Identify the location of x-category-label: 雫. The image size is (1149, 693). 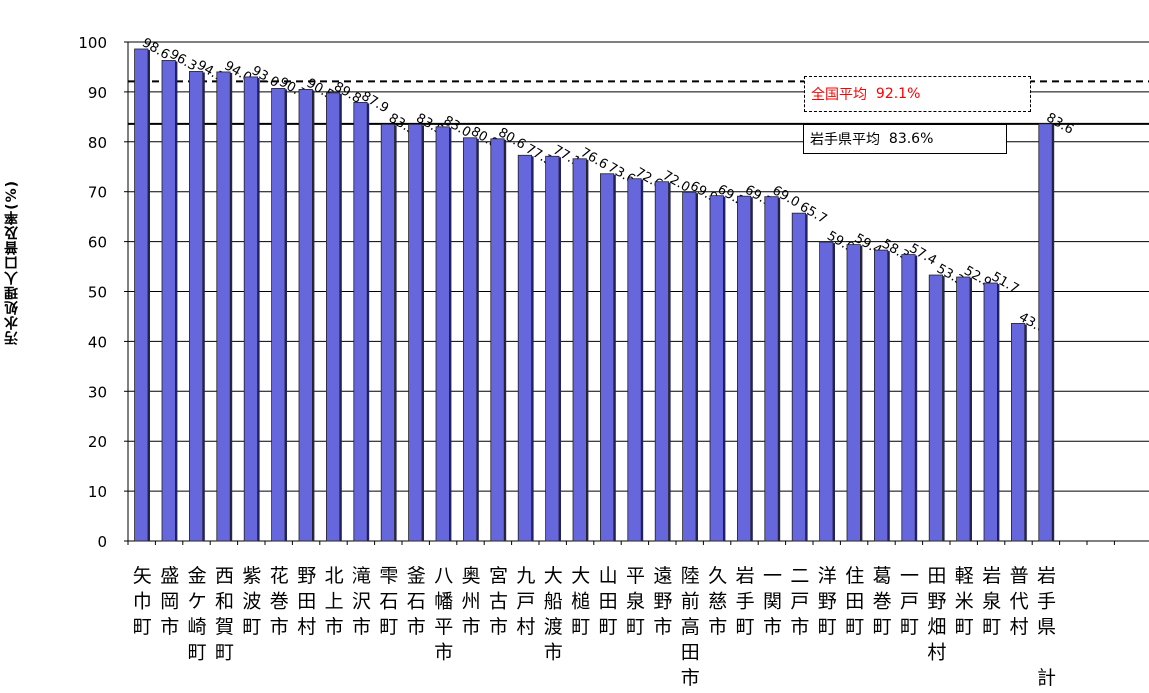
(388, 576).